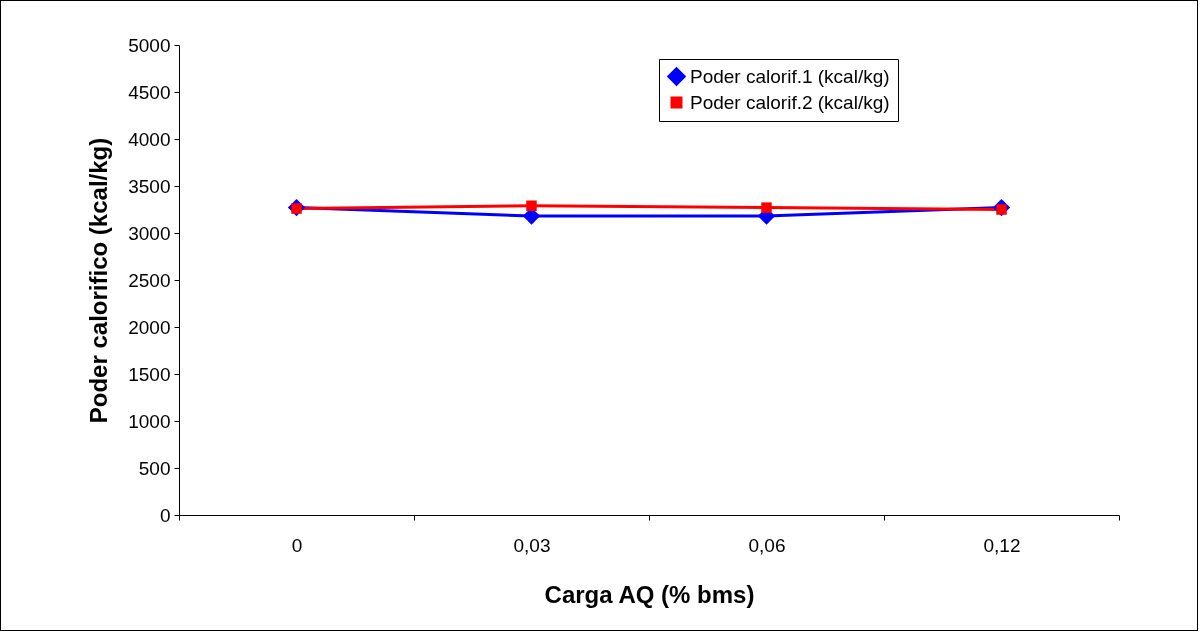 The width and height of the screenshot is (1200, 633). I want to click on y-tick-label: 1000, so click(149, 421).